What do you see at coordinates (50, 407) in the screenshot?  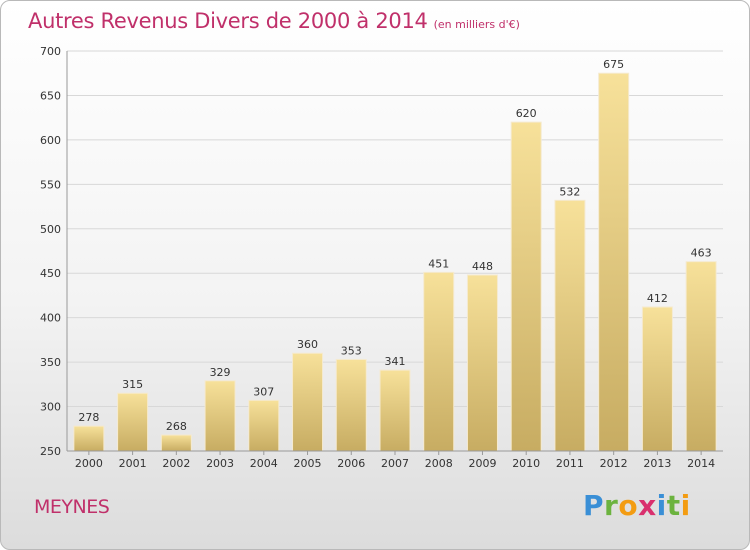 I see `y-tick-label: 300` at bounding box center [50, 407].